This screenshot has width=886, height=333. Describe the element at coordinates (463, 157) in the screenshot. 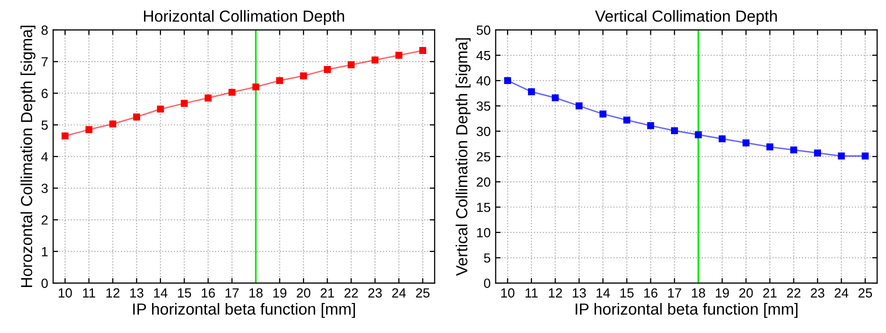

I see `y-axis-title: Vertical Collimation Depth [sigma]` at that location.